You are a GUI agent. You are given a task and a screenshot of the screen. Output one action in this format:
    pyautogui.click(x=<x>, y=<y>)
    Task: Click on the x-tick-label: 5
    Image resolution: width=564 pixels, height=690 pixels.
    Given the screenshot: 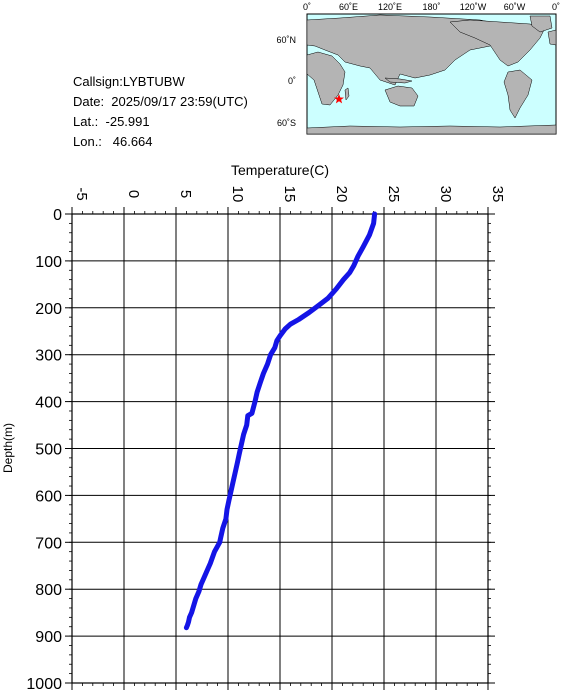 What is the action you would take?
    pyautogui.click(x=185, y=194)
    